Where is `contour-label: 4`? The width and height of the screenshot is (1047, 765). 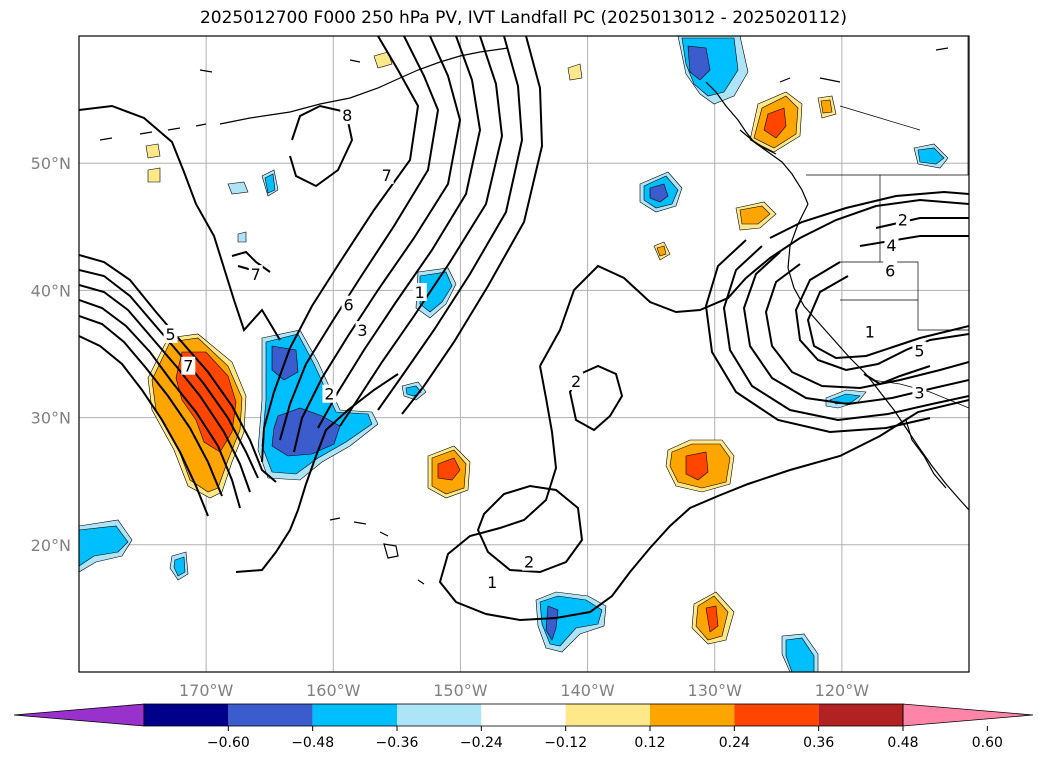 contour-label: 4 is located at coordinates (891, 245).